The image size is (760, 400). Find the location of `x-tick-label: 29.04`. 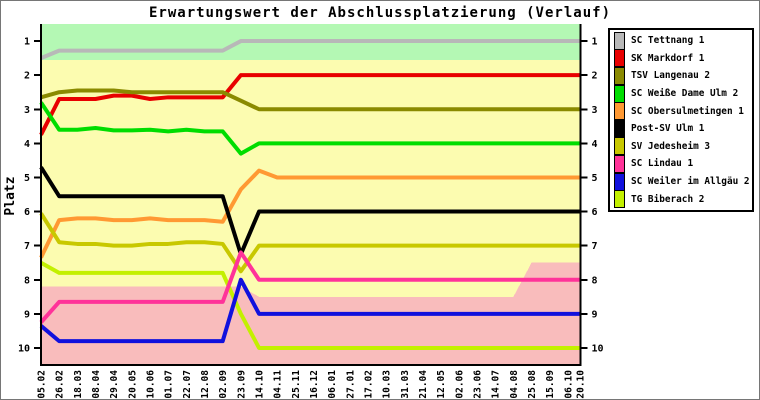

x-tick-label: 29.04 is located at coordinates (114, 384).